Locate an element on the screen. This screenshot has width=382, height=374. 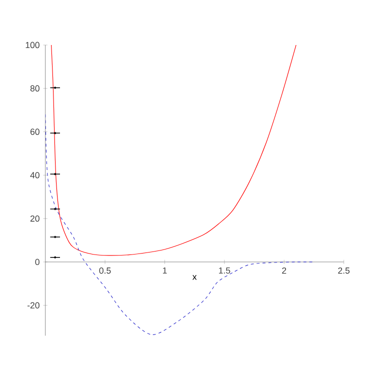
y-tick-label: 100 is located at coordinates (33, 45).